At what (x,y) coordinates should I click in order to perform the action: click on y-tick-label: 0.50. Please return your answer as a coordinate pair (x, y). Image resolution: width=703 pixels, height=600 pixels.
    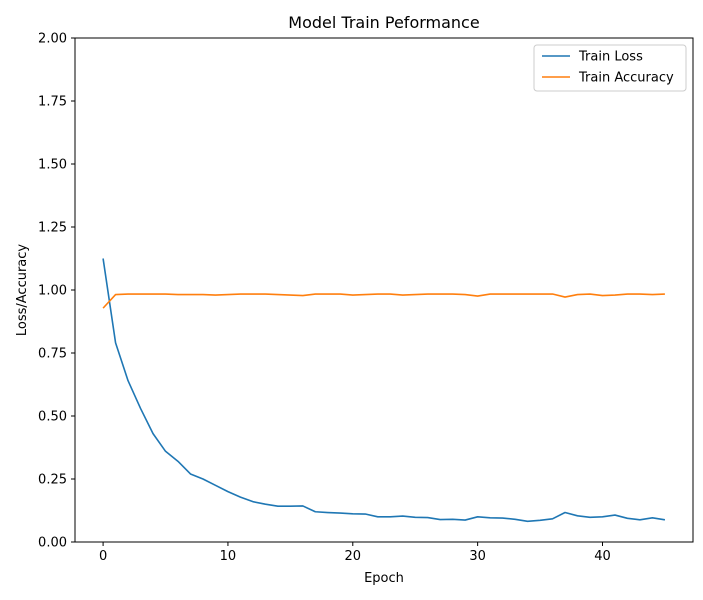
    Looking at the image, I should click on (52, 417).